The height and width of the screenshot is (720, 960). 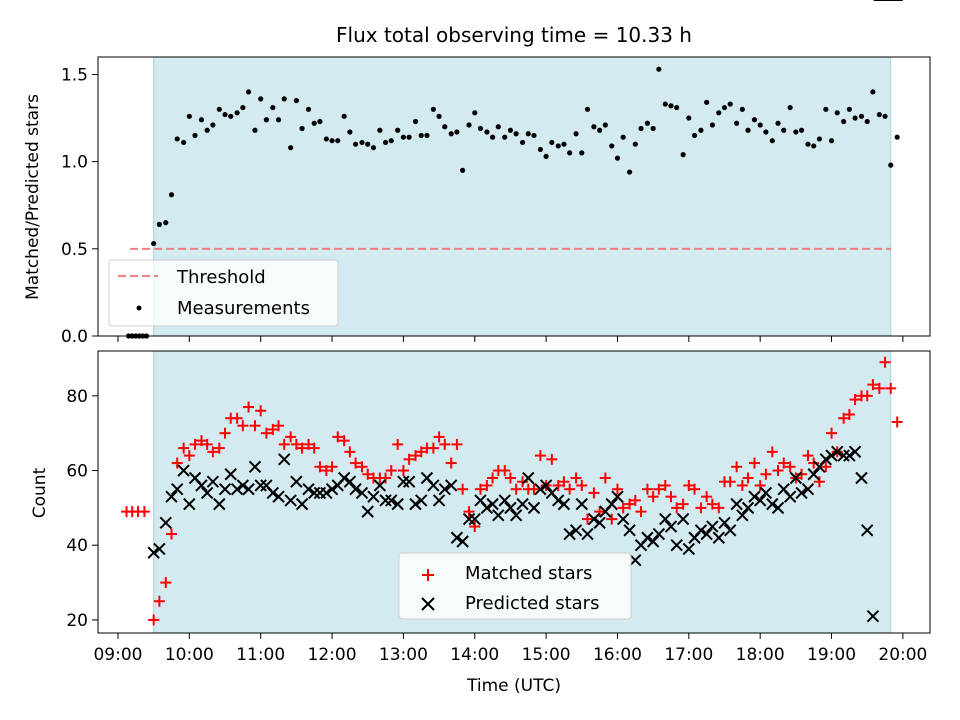 I want to click on ratio-y-label: Matched/Predicted stars, so click(x=33, y=197).